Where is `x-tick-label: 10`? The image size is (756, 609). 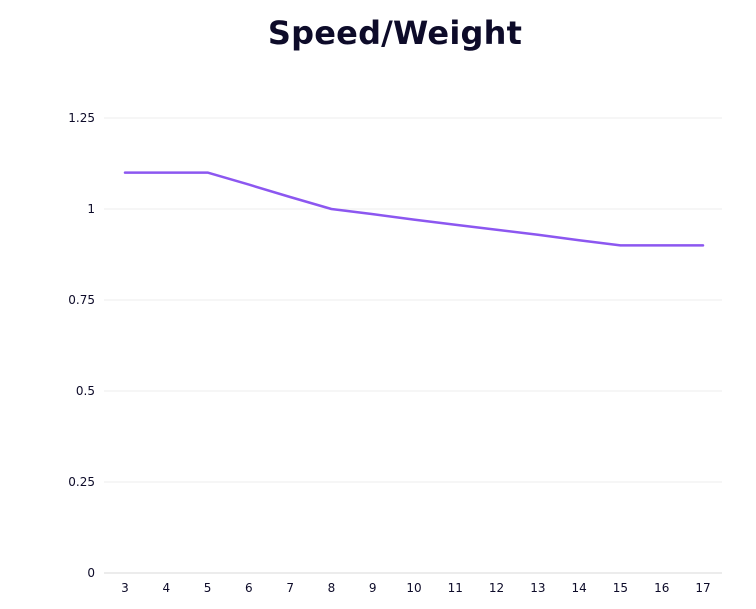
x-tick-label: 10 is located at coordinates (413, 588).